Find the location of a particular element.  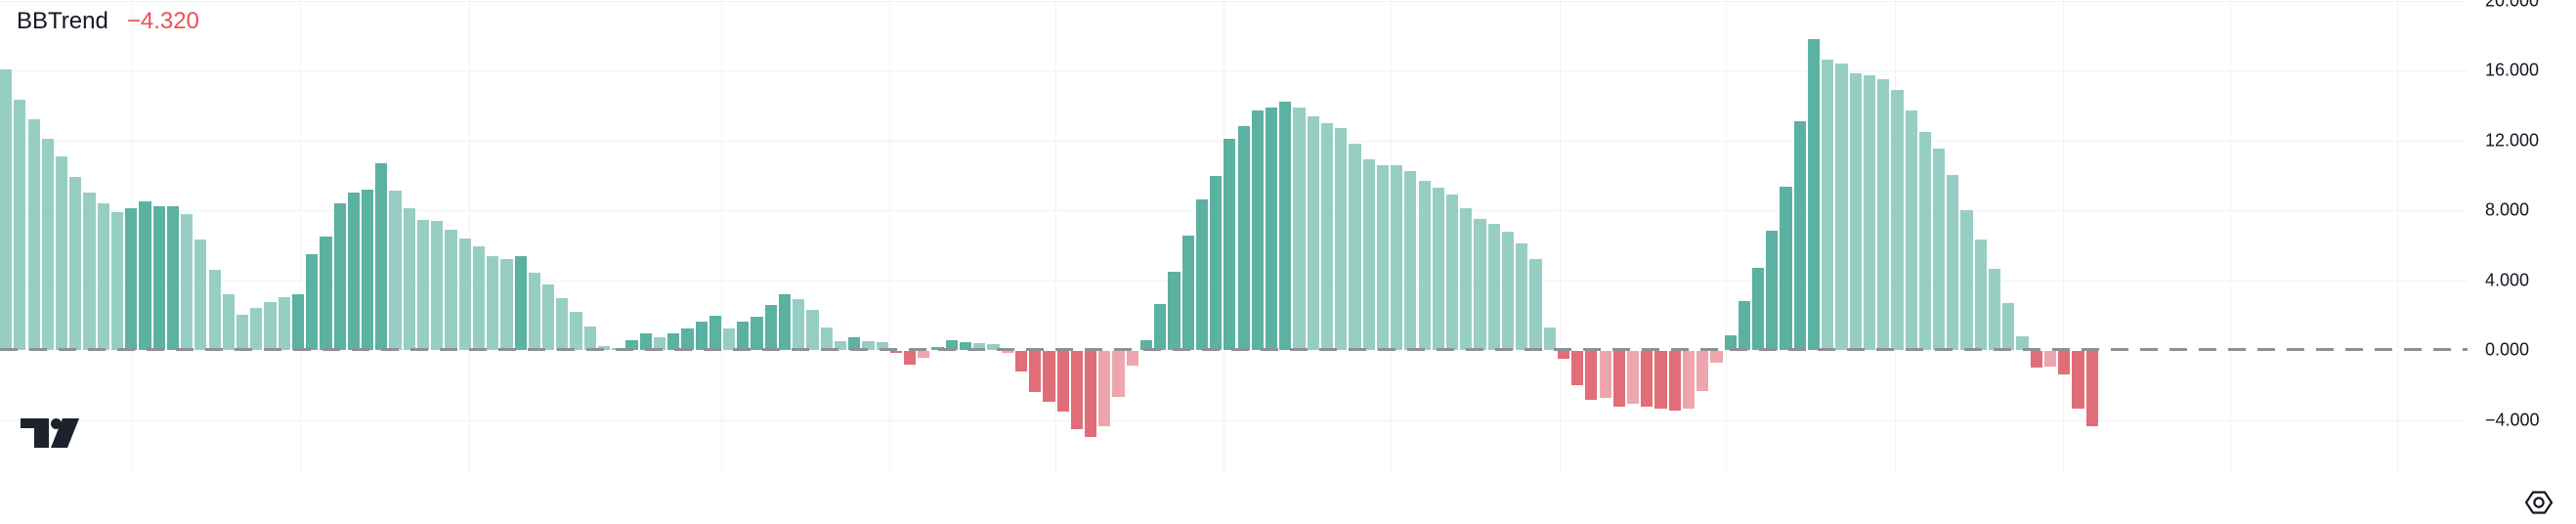

indicator-legend: BBTrend −4.320 is located at coordinates (108, 21).